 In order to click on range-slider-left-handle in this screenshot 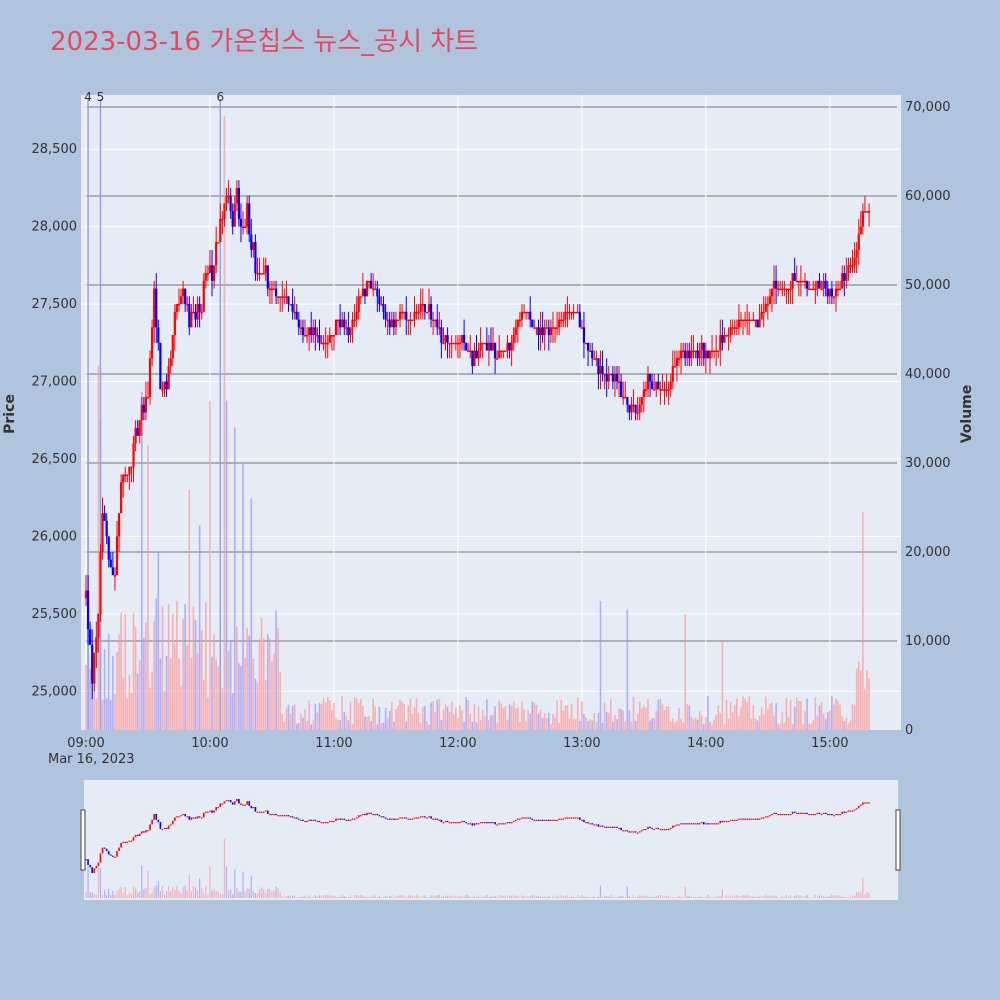, I will do `click(83, 840)`.